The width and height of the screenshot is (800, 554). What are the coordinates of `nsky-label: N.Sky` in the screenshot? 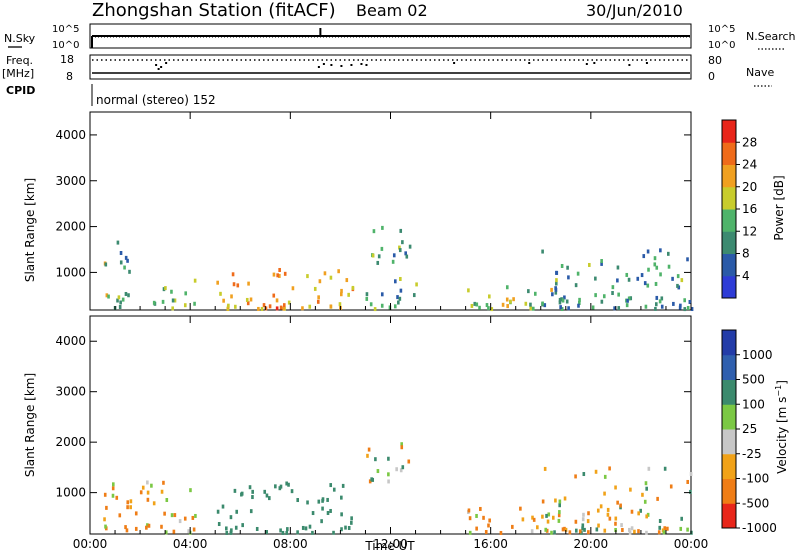 It's located at (20, 38).